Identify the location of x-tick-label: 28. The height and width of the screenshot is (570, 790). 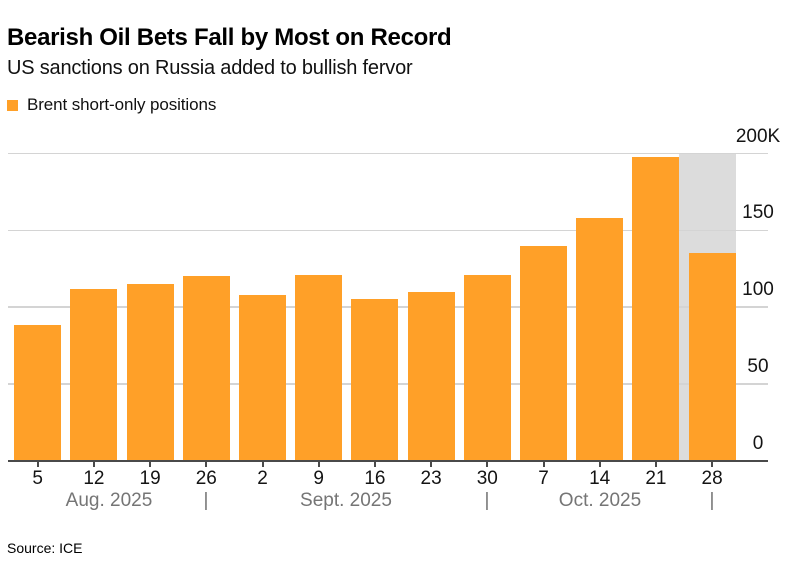
(712, 478).